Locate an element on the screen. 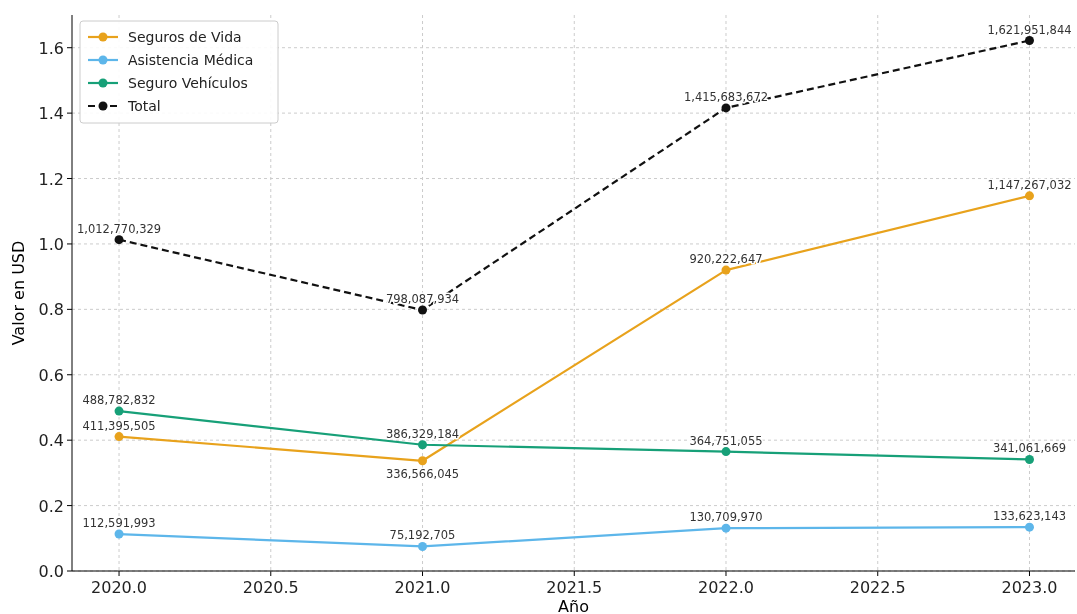 This screenshot has height=614, width=1077. annotation: 364,751,055 is located at coordinates (726, 440).